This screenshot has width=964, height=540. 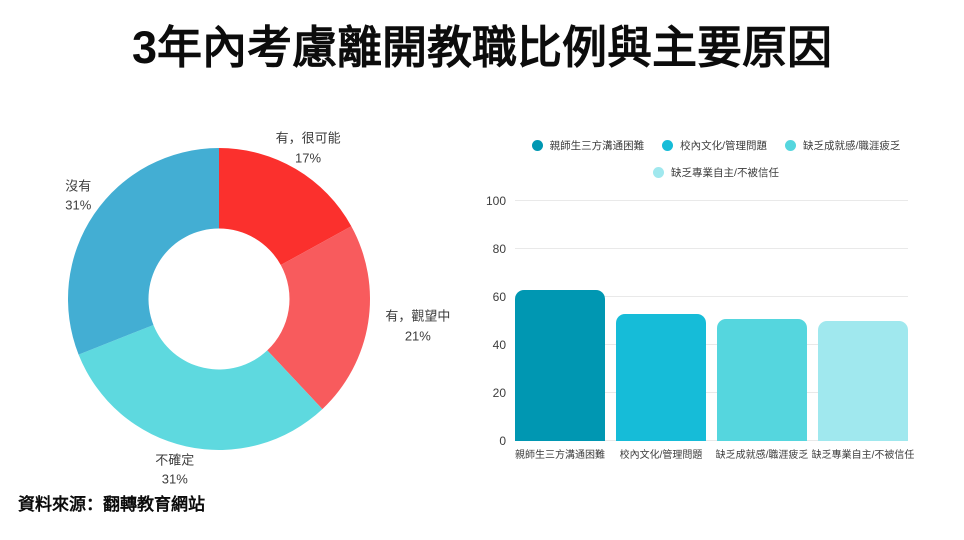 I want to click on y-tick-label-0: 0, so click(x=502, y=441).